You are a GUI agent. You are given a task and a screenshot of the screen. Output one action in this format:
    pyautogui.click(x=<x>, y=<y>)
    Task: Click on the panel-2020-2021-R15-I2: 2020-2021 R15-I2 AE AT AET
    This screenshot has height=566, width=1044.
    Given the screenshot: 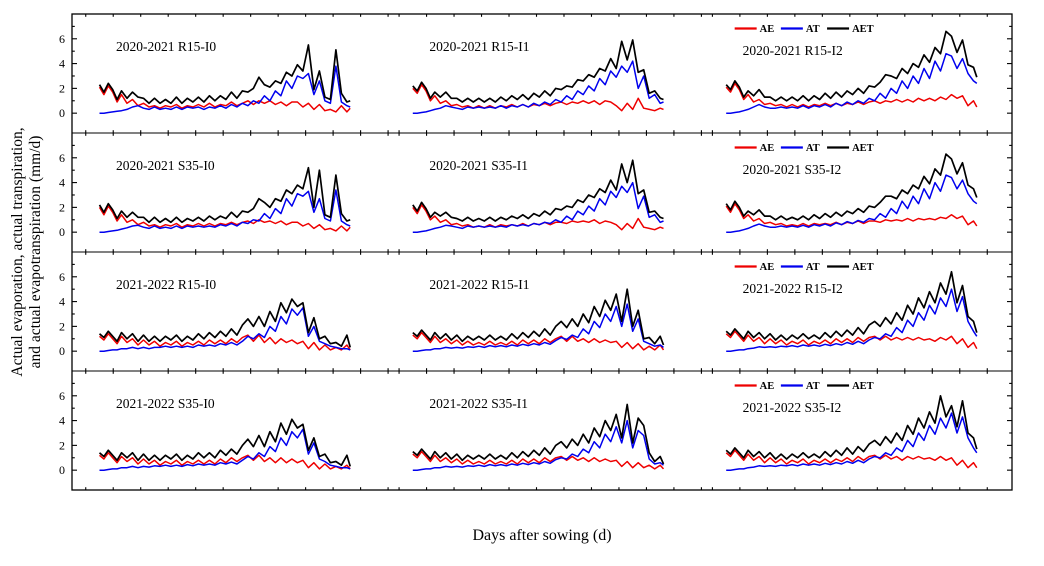 What is the action you would take?
    pyautogui.click(x=851, y=69)
    